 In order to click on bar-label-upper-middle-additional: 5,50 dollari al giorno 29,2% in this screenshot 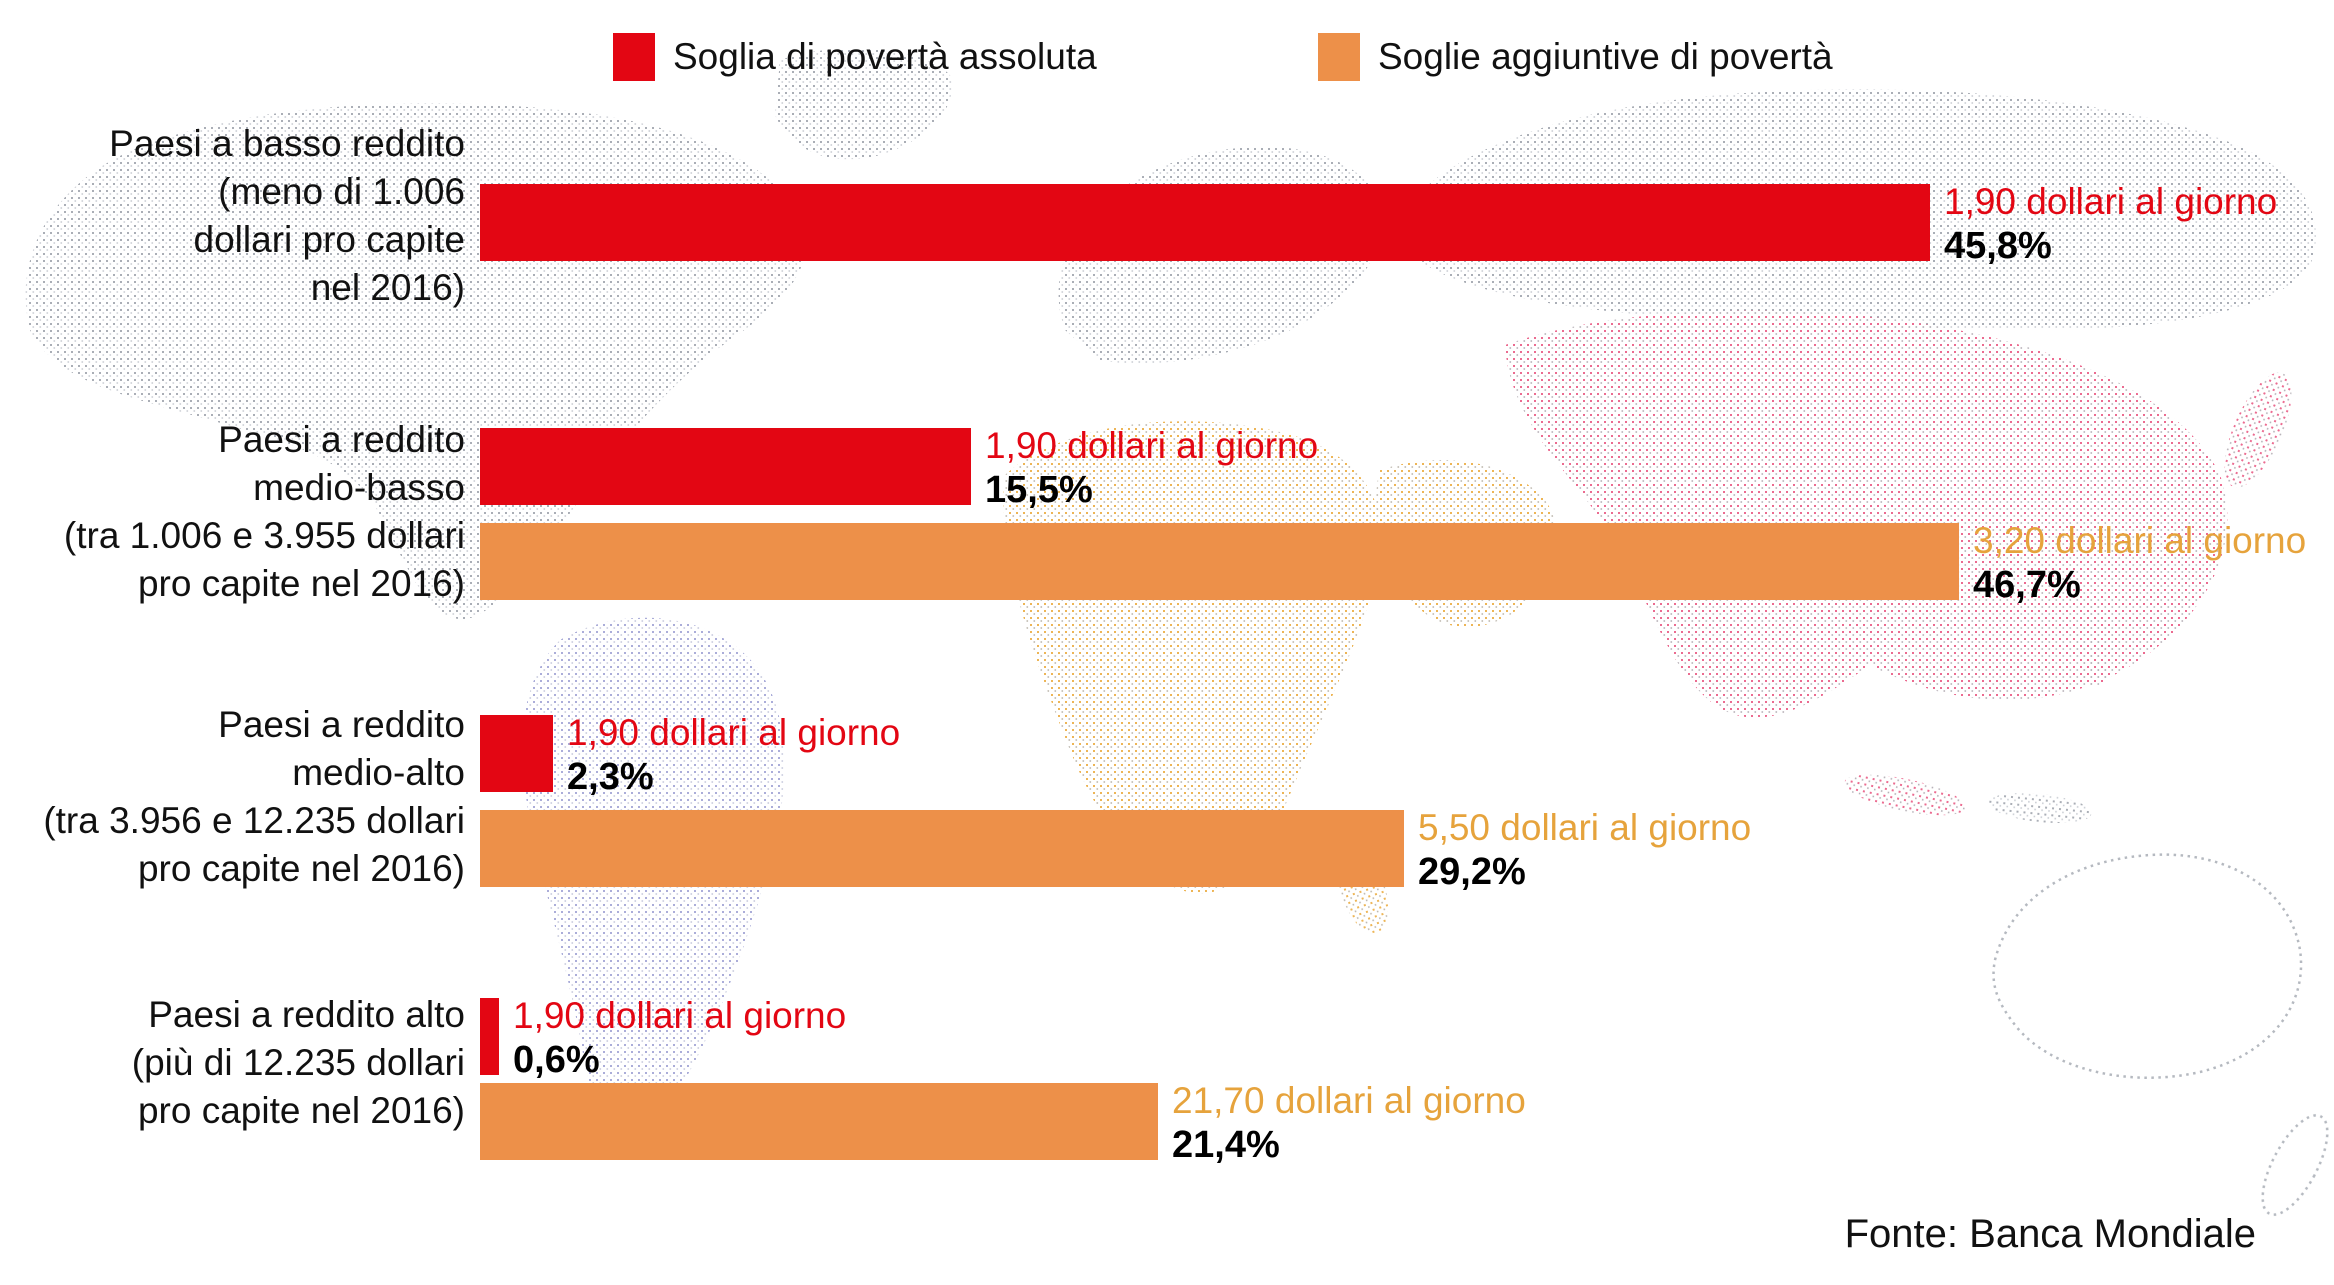, I will do `click(1584, 850)`.